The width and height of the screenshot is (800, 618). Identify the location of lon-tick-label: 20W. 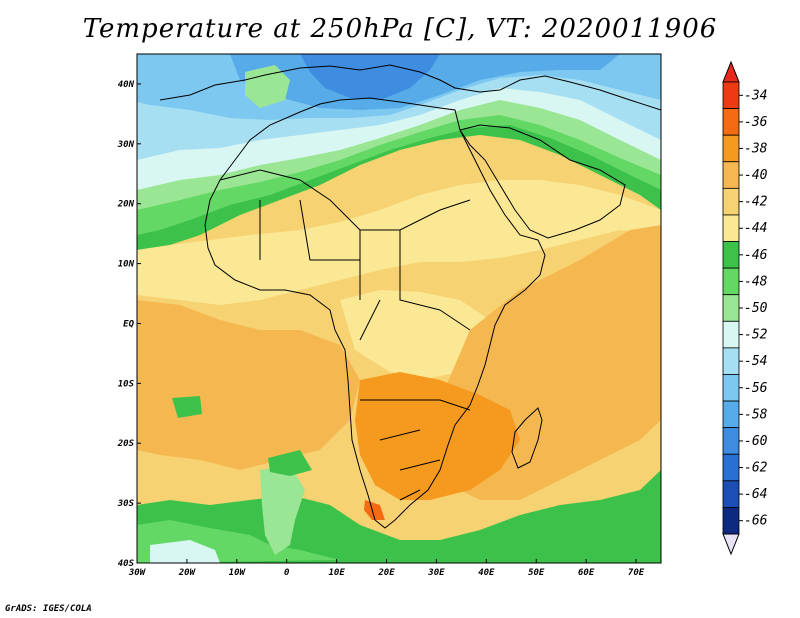
(187, 573).